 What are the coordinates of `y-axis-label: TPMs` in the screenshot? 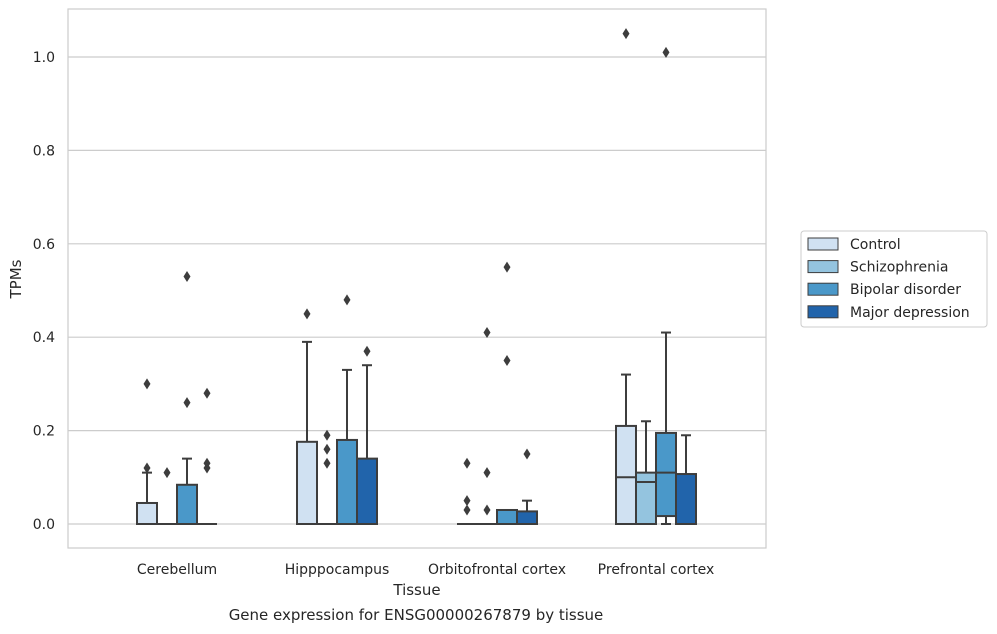 It's located at (16, 279).